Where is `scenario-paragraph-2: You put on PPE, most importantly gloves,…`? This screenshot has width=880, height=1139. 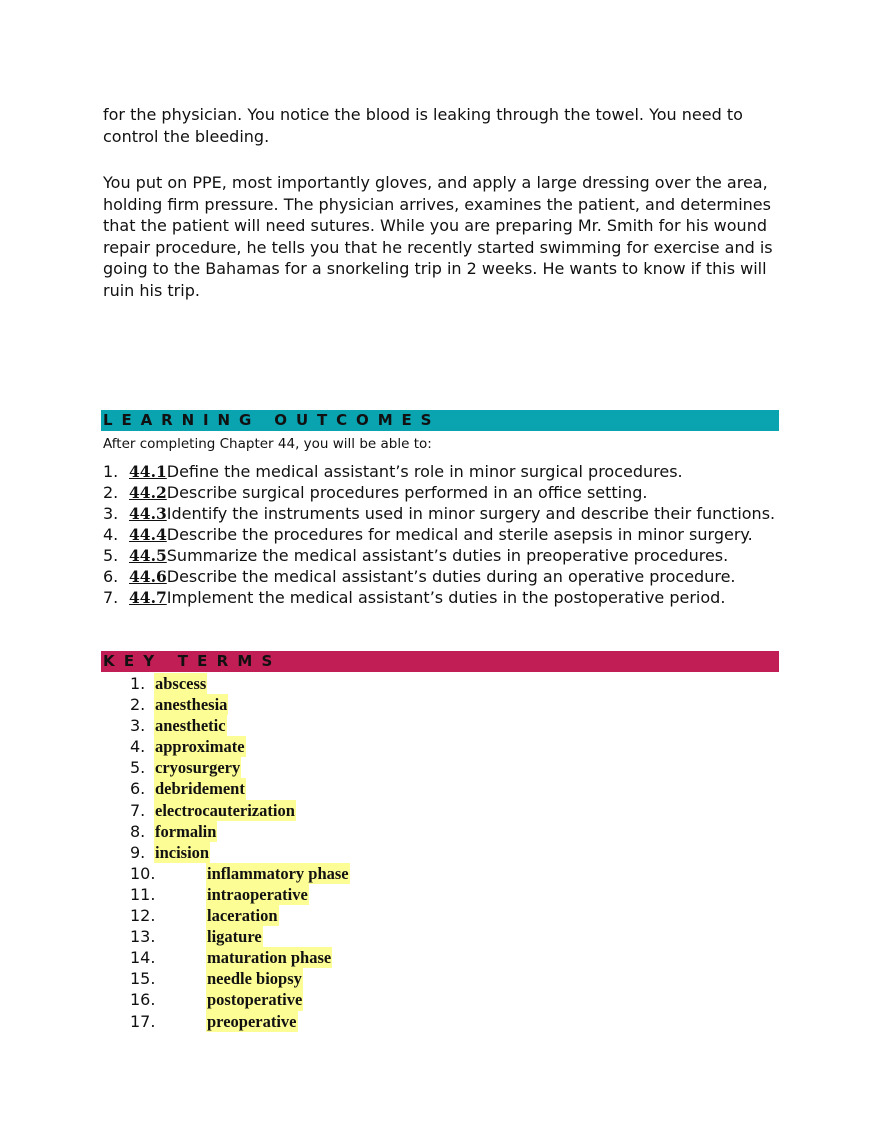
scenario-paragraph-2: You put on PPE, most importantly gloves,… is located at coordinates (438, 236).